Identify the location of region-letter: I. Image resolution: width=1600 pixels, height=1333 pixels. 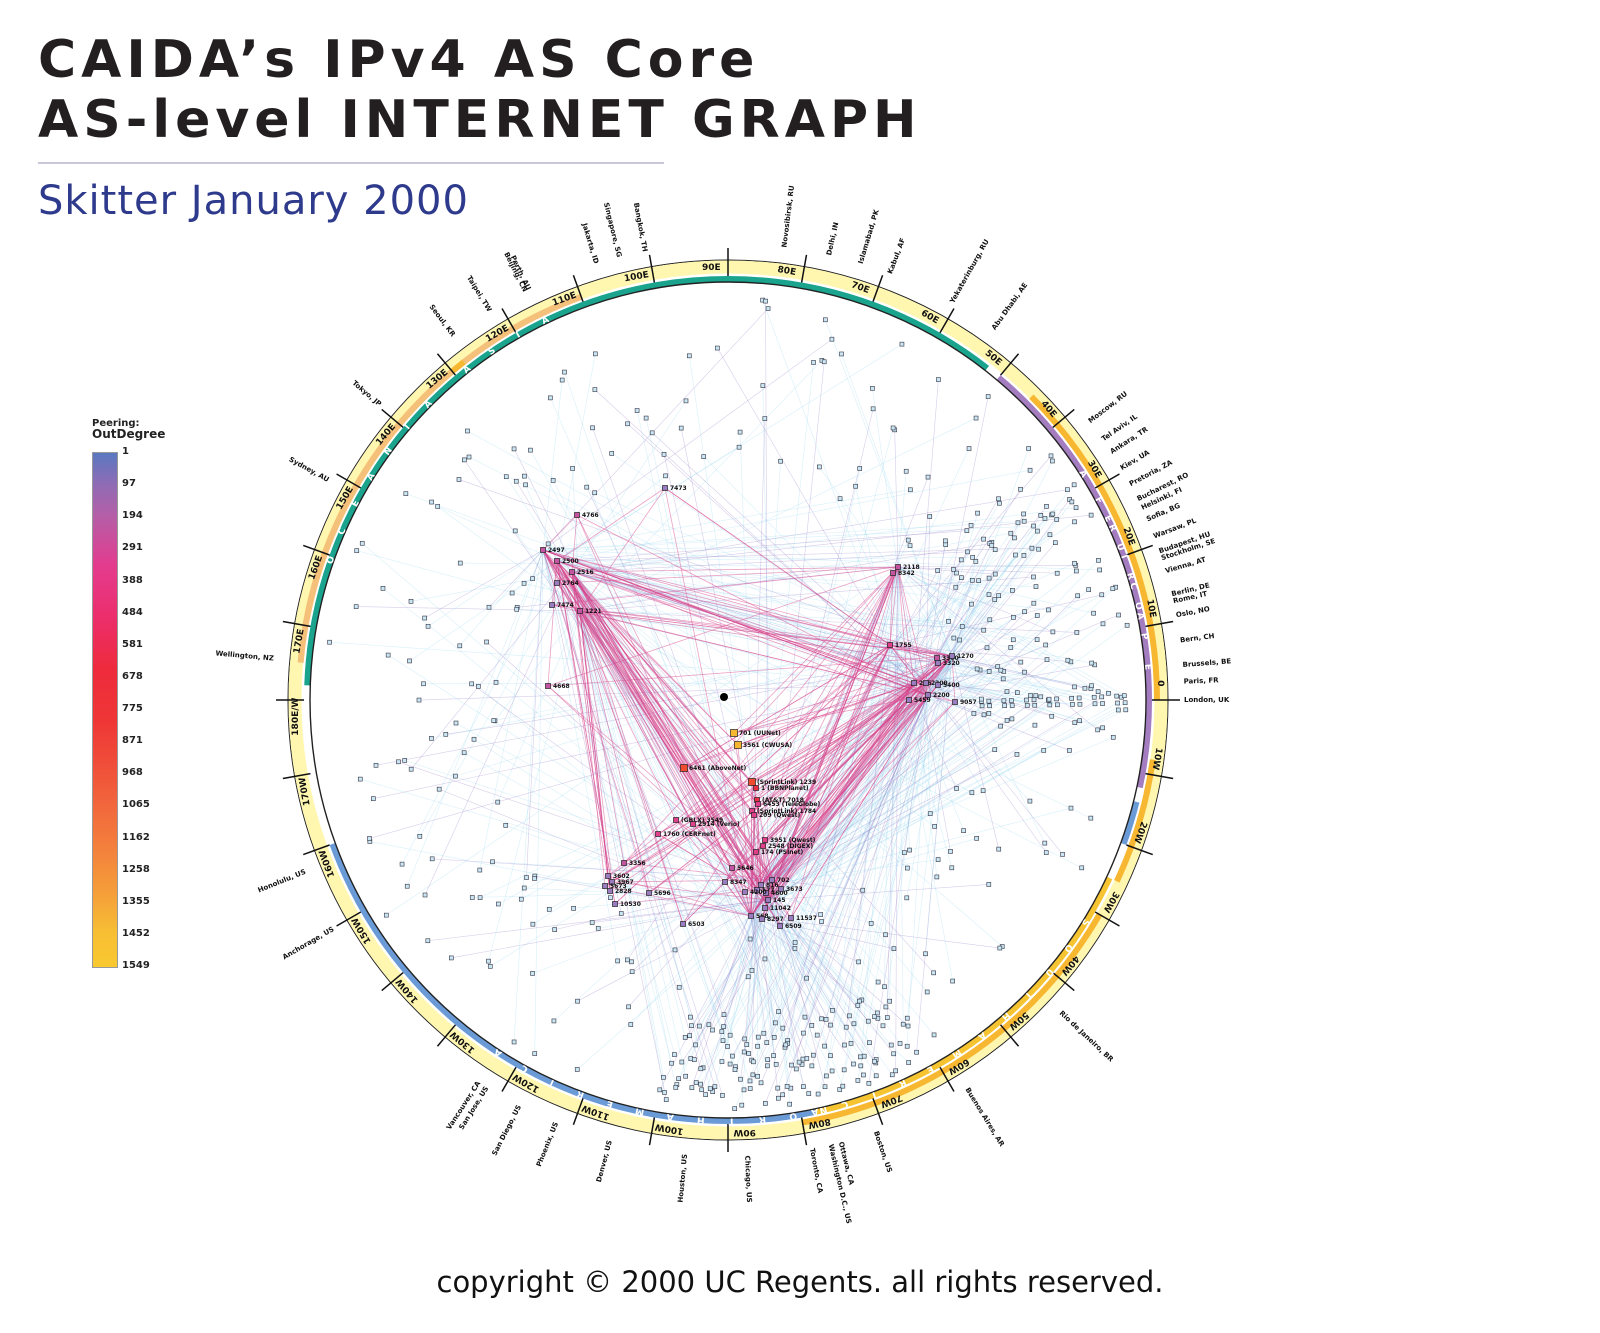
(518, 335).